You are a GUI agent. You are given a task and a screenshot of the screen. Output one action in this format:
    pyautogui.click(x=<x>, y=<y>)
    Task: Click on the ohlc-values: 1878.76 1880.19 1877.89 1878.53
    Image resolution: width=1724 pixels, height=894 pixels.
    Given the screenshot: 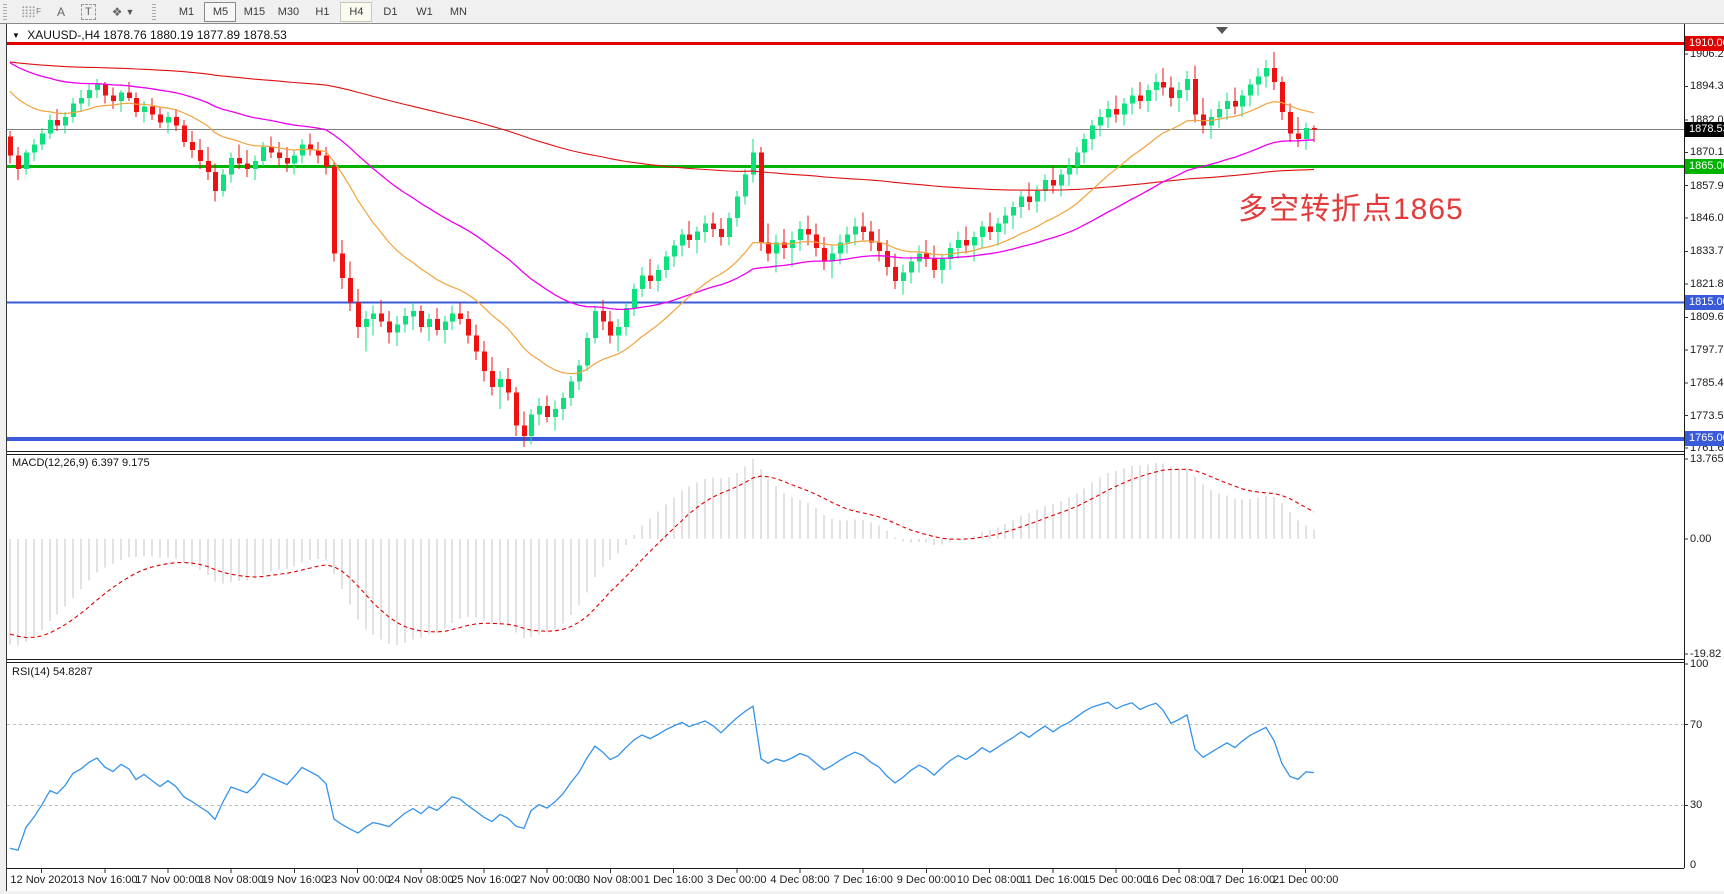 What is the action you would take?
    pyautogui.click(x=195, y=35)
    